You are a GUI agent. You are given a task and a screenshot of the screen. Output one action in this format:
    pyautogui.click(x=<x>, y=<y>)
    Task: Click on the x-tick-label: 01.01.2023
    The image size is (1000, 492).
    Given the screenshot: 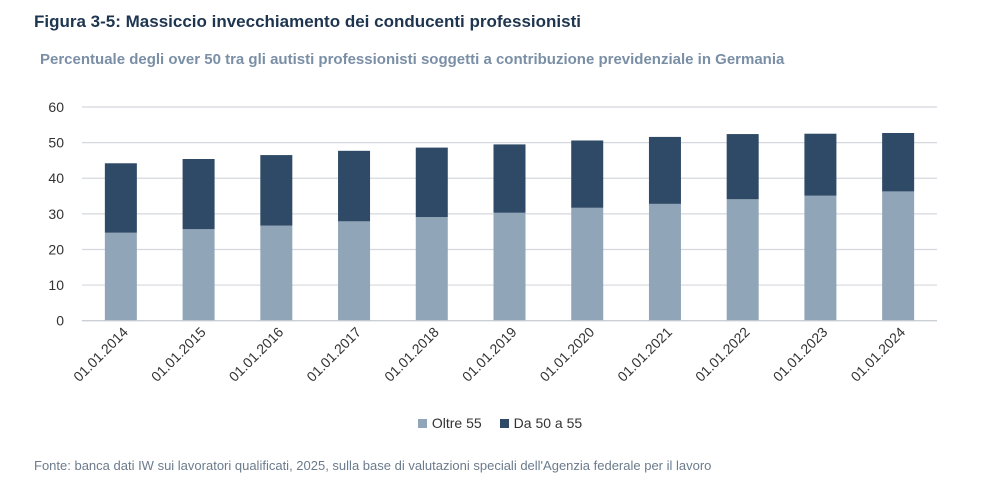 What is the action you would take?
    pyautogui.click(x=800, y=354)
    